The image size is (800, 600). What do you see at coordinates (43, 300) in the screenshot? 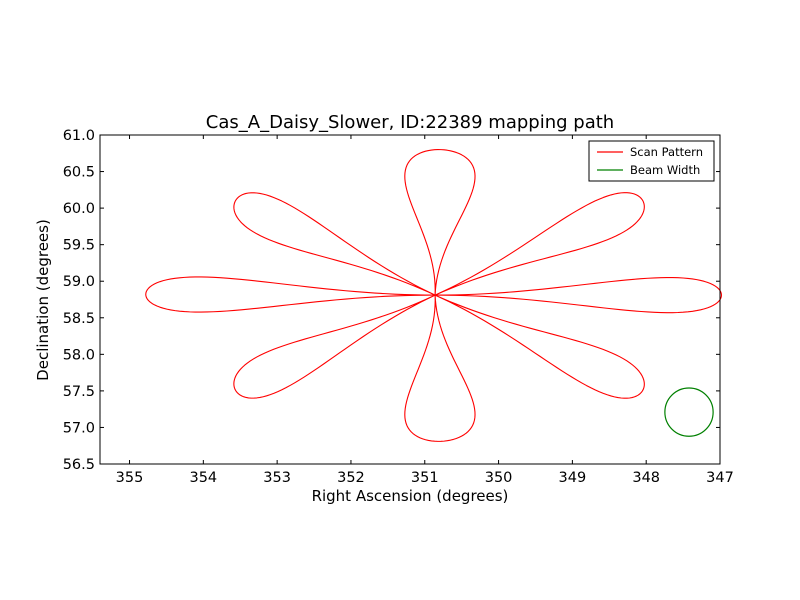
I see `y-axis-label: Declination (degrees)` at bounding box center [43, 300].